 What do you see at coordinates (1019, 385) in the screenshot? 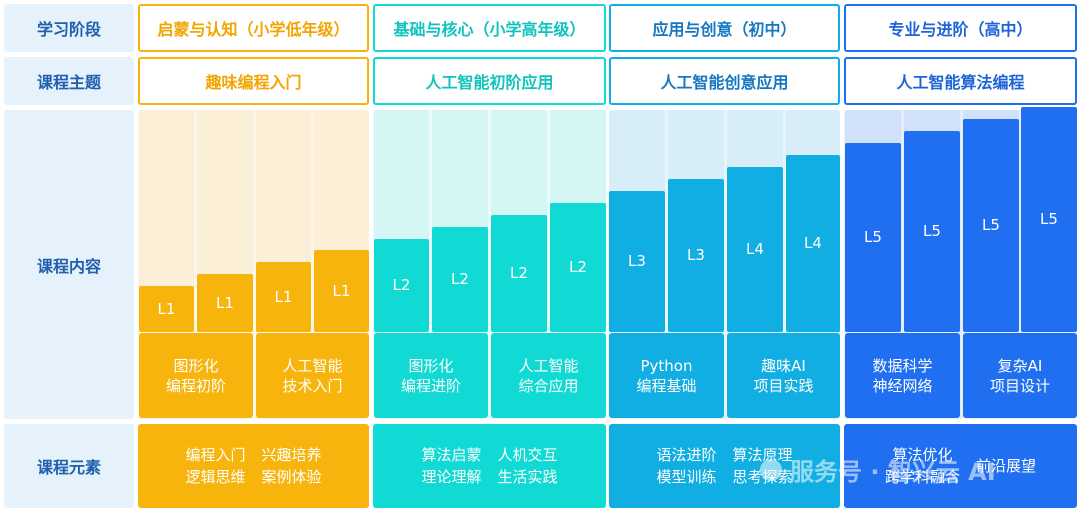
I see `subject-line: 项目设计` at bounding box center [1019, 385].